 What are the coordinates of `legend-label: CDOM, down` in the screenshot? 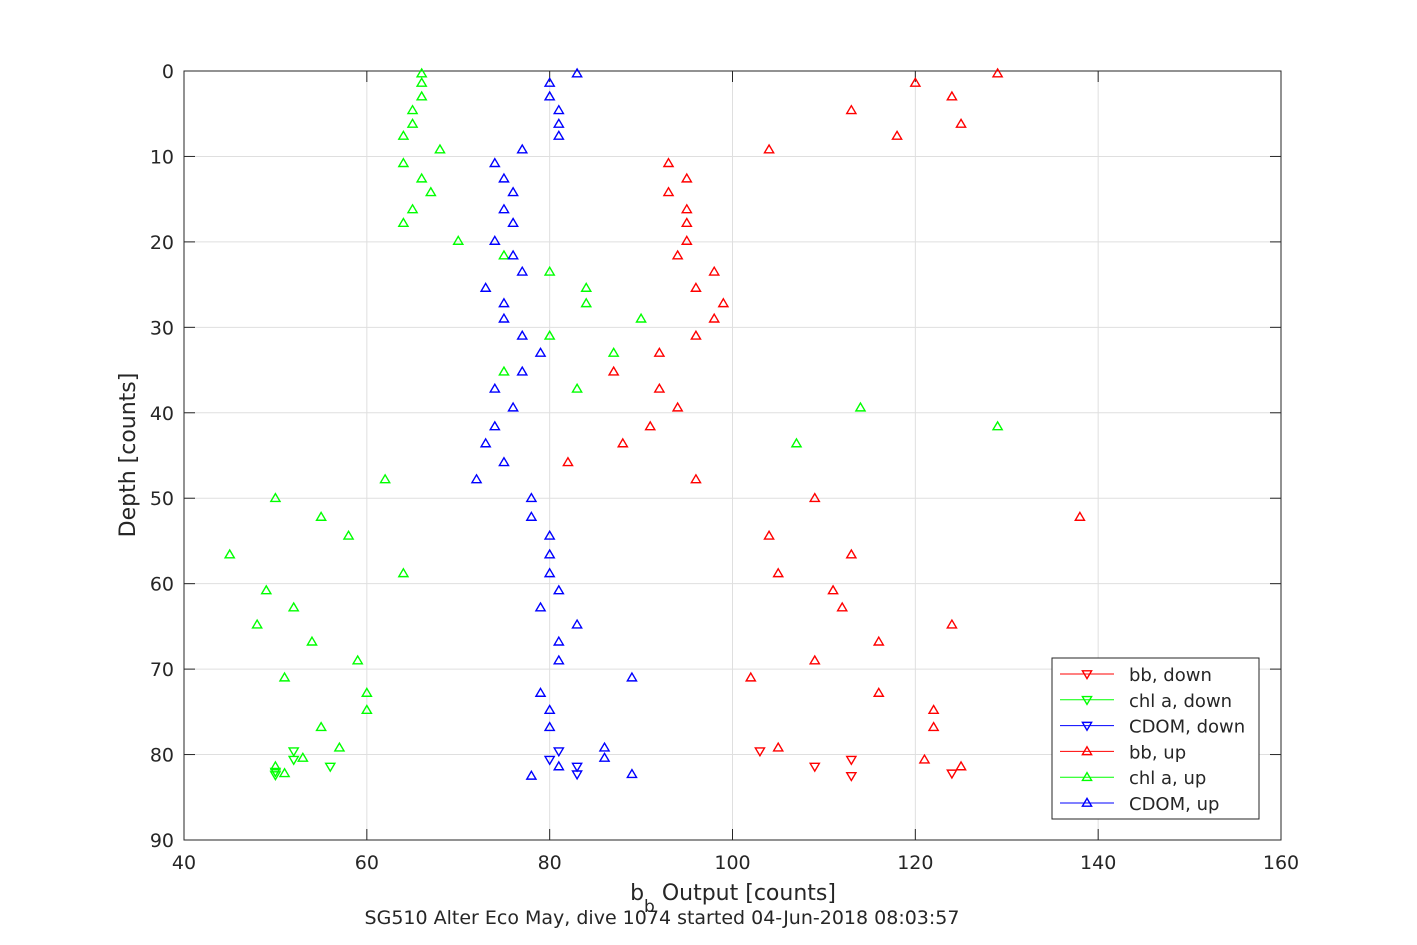 It's located at (1187, 727).